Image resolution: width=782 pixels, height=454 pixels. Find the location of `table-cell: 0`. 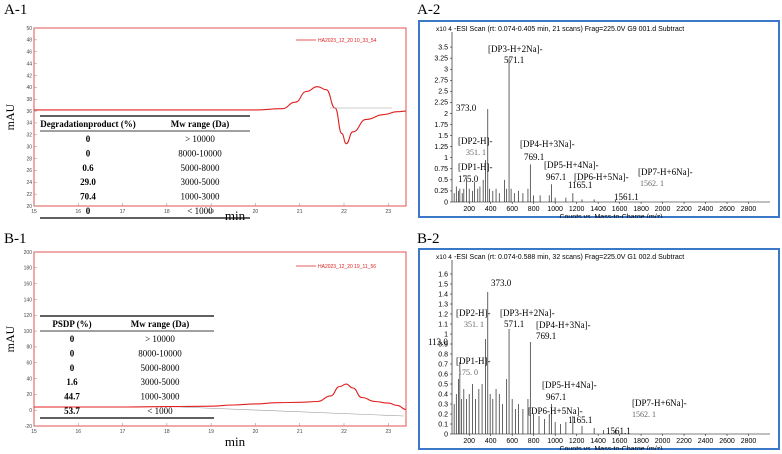

table-cell: 0 is located at coordinates (72, 353).